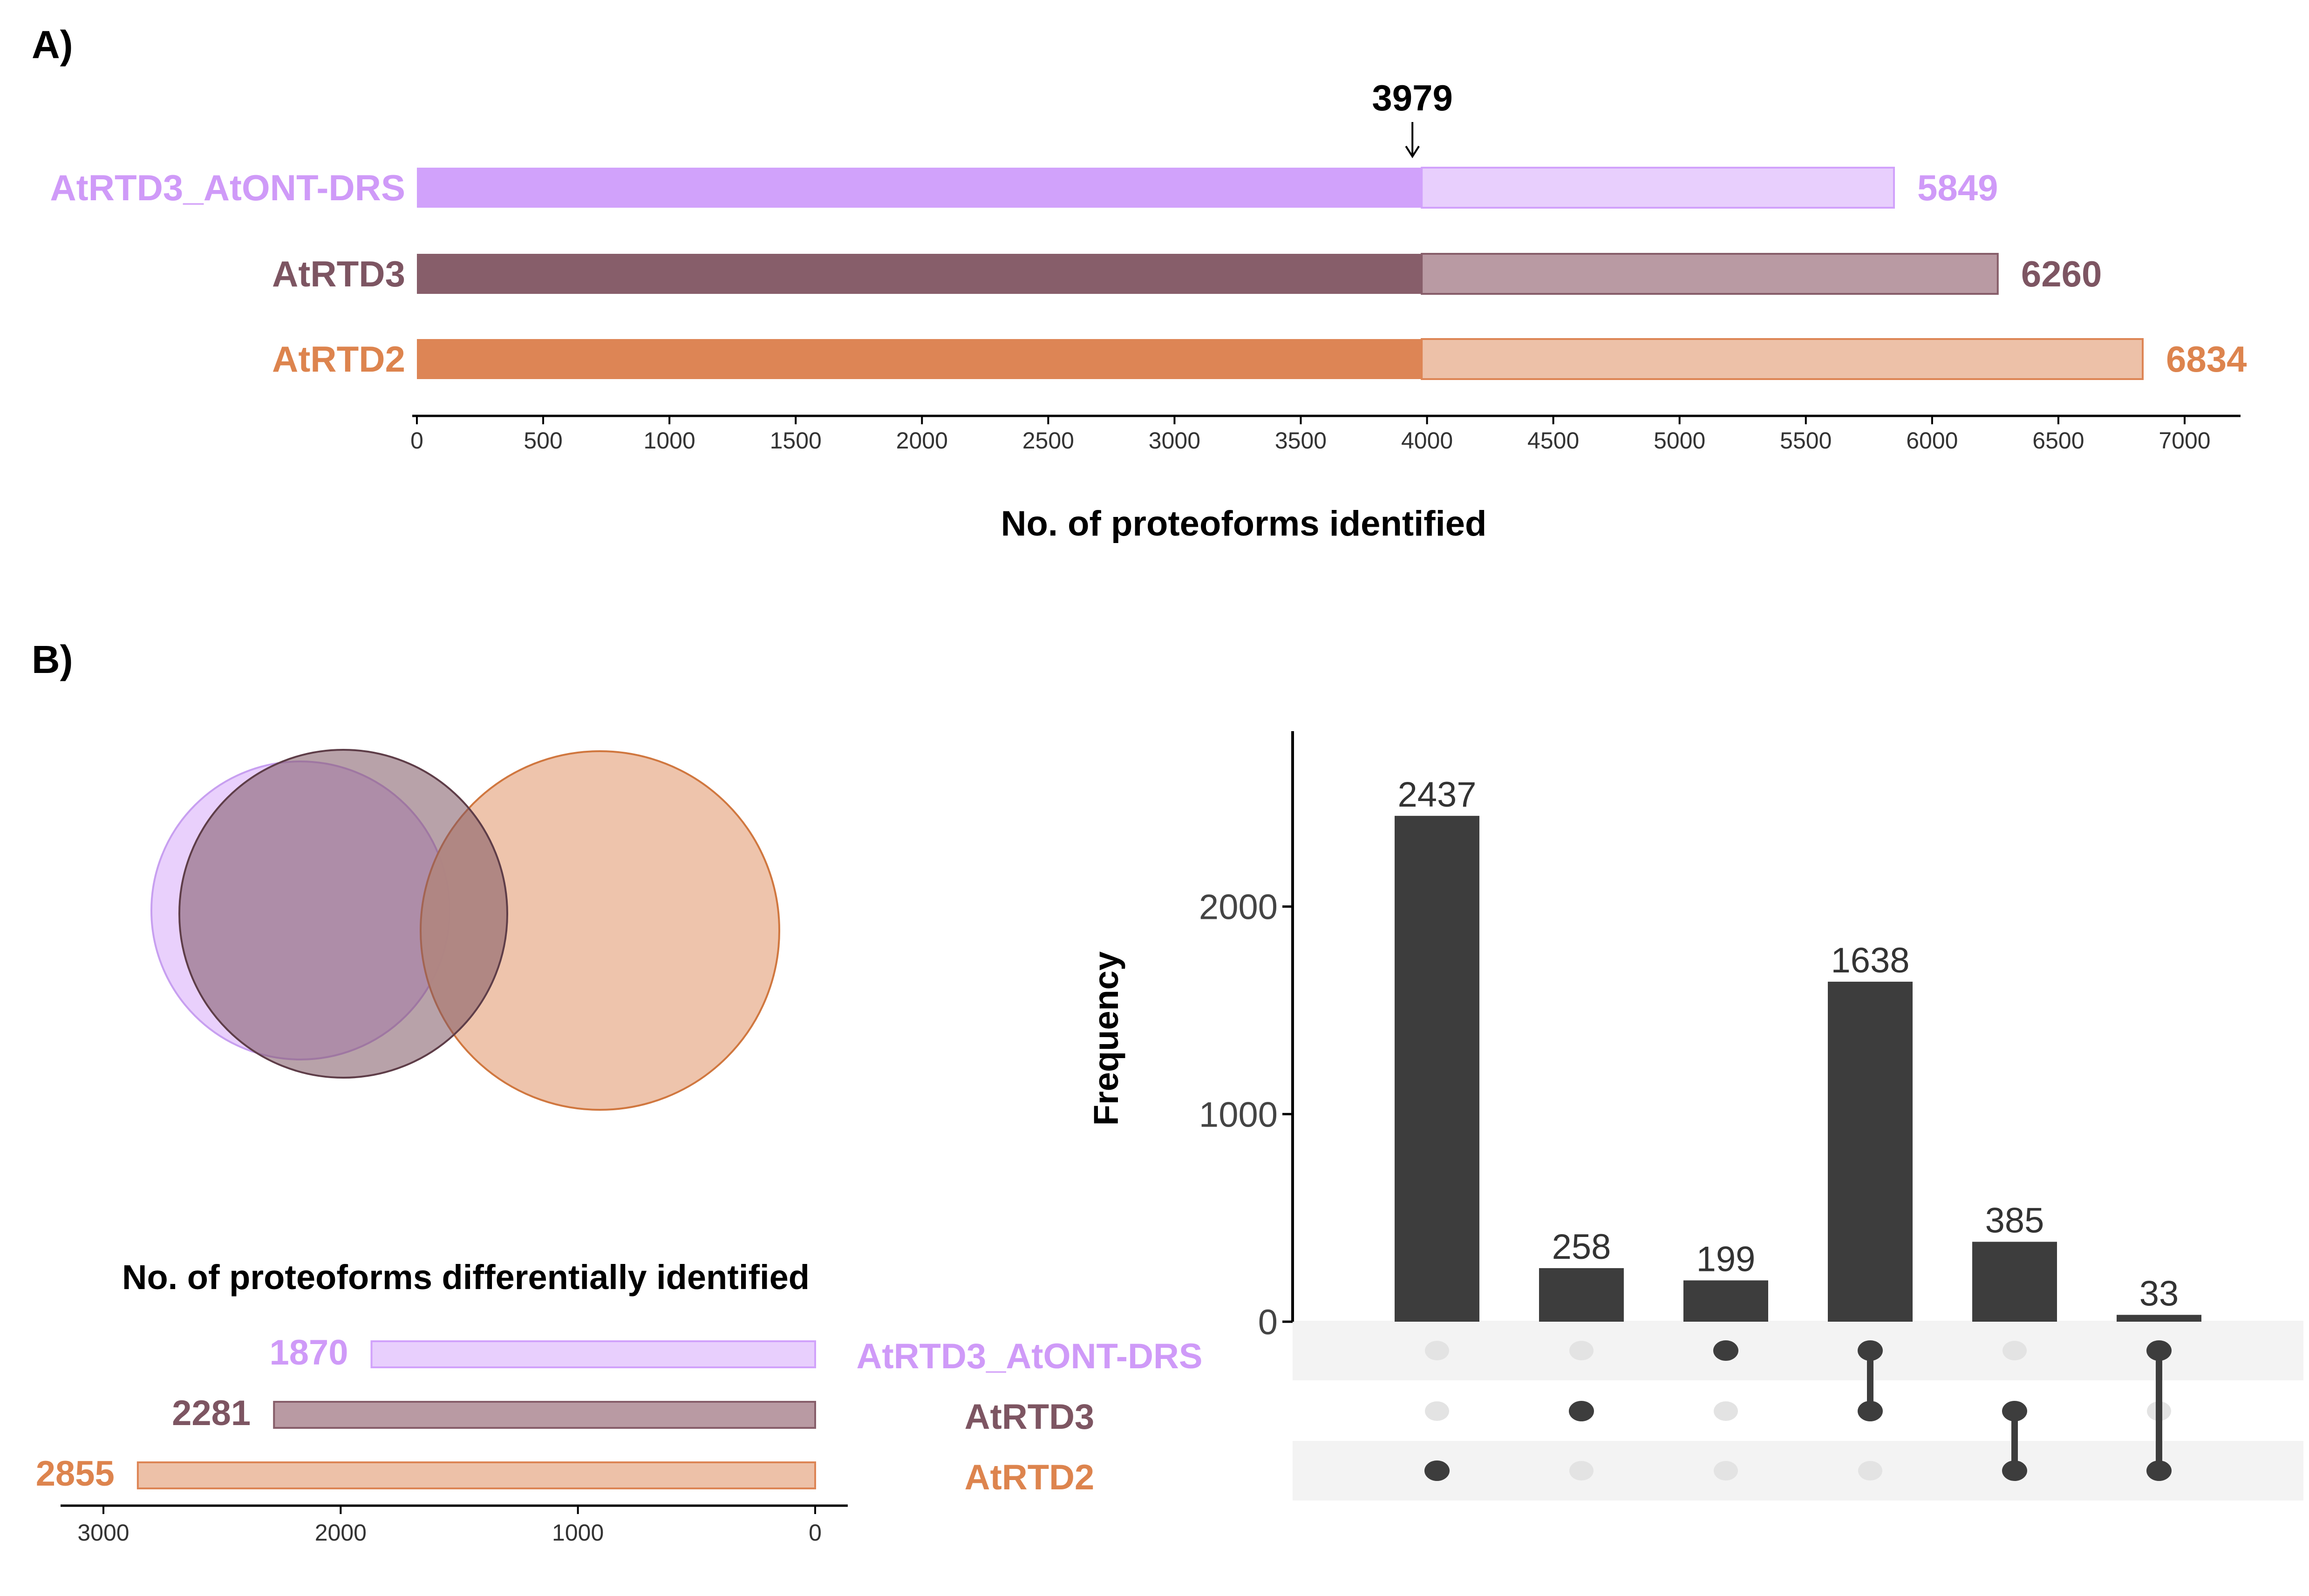 The width and height of the screenshot is (2309, 1596). Describe the element at coordinates (1106, 1038) in the screenshot. I see `upset-y-label: Frequency` at that location.